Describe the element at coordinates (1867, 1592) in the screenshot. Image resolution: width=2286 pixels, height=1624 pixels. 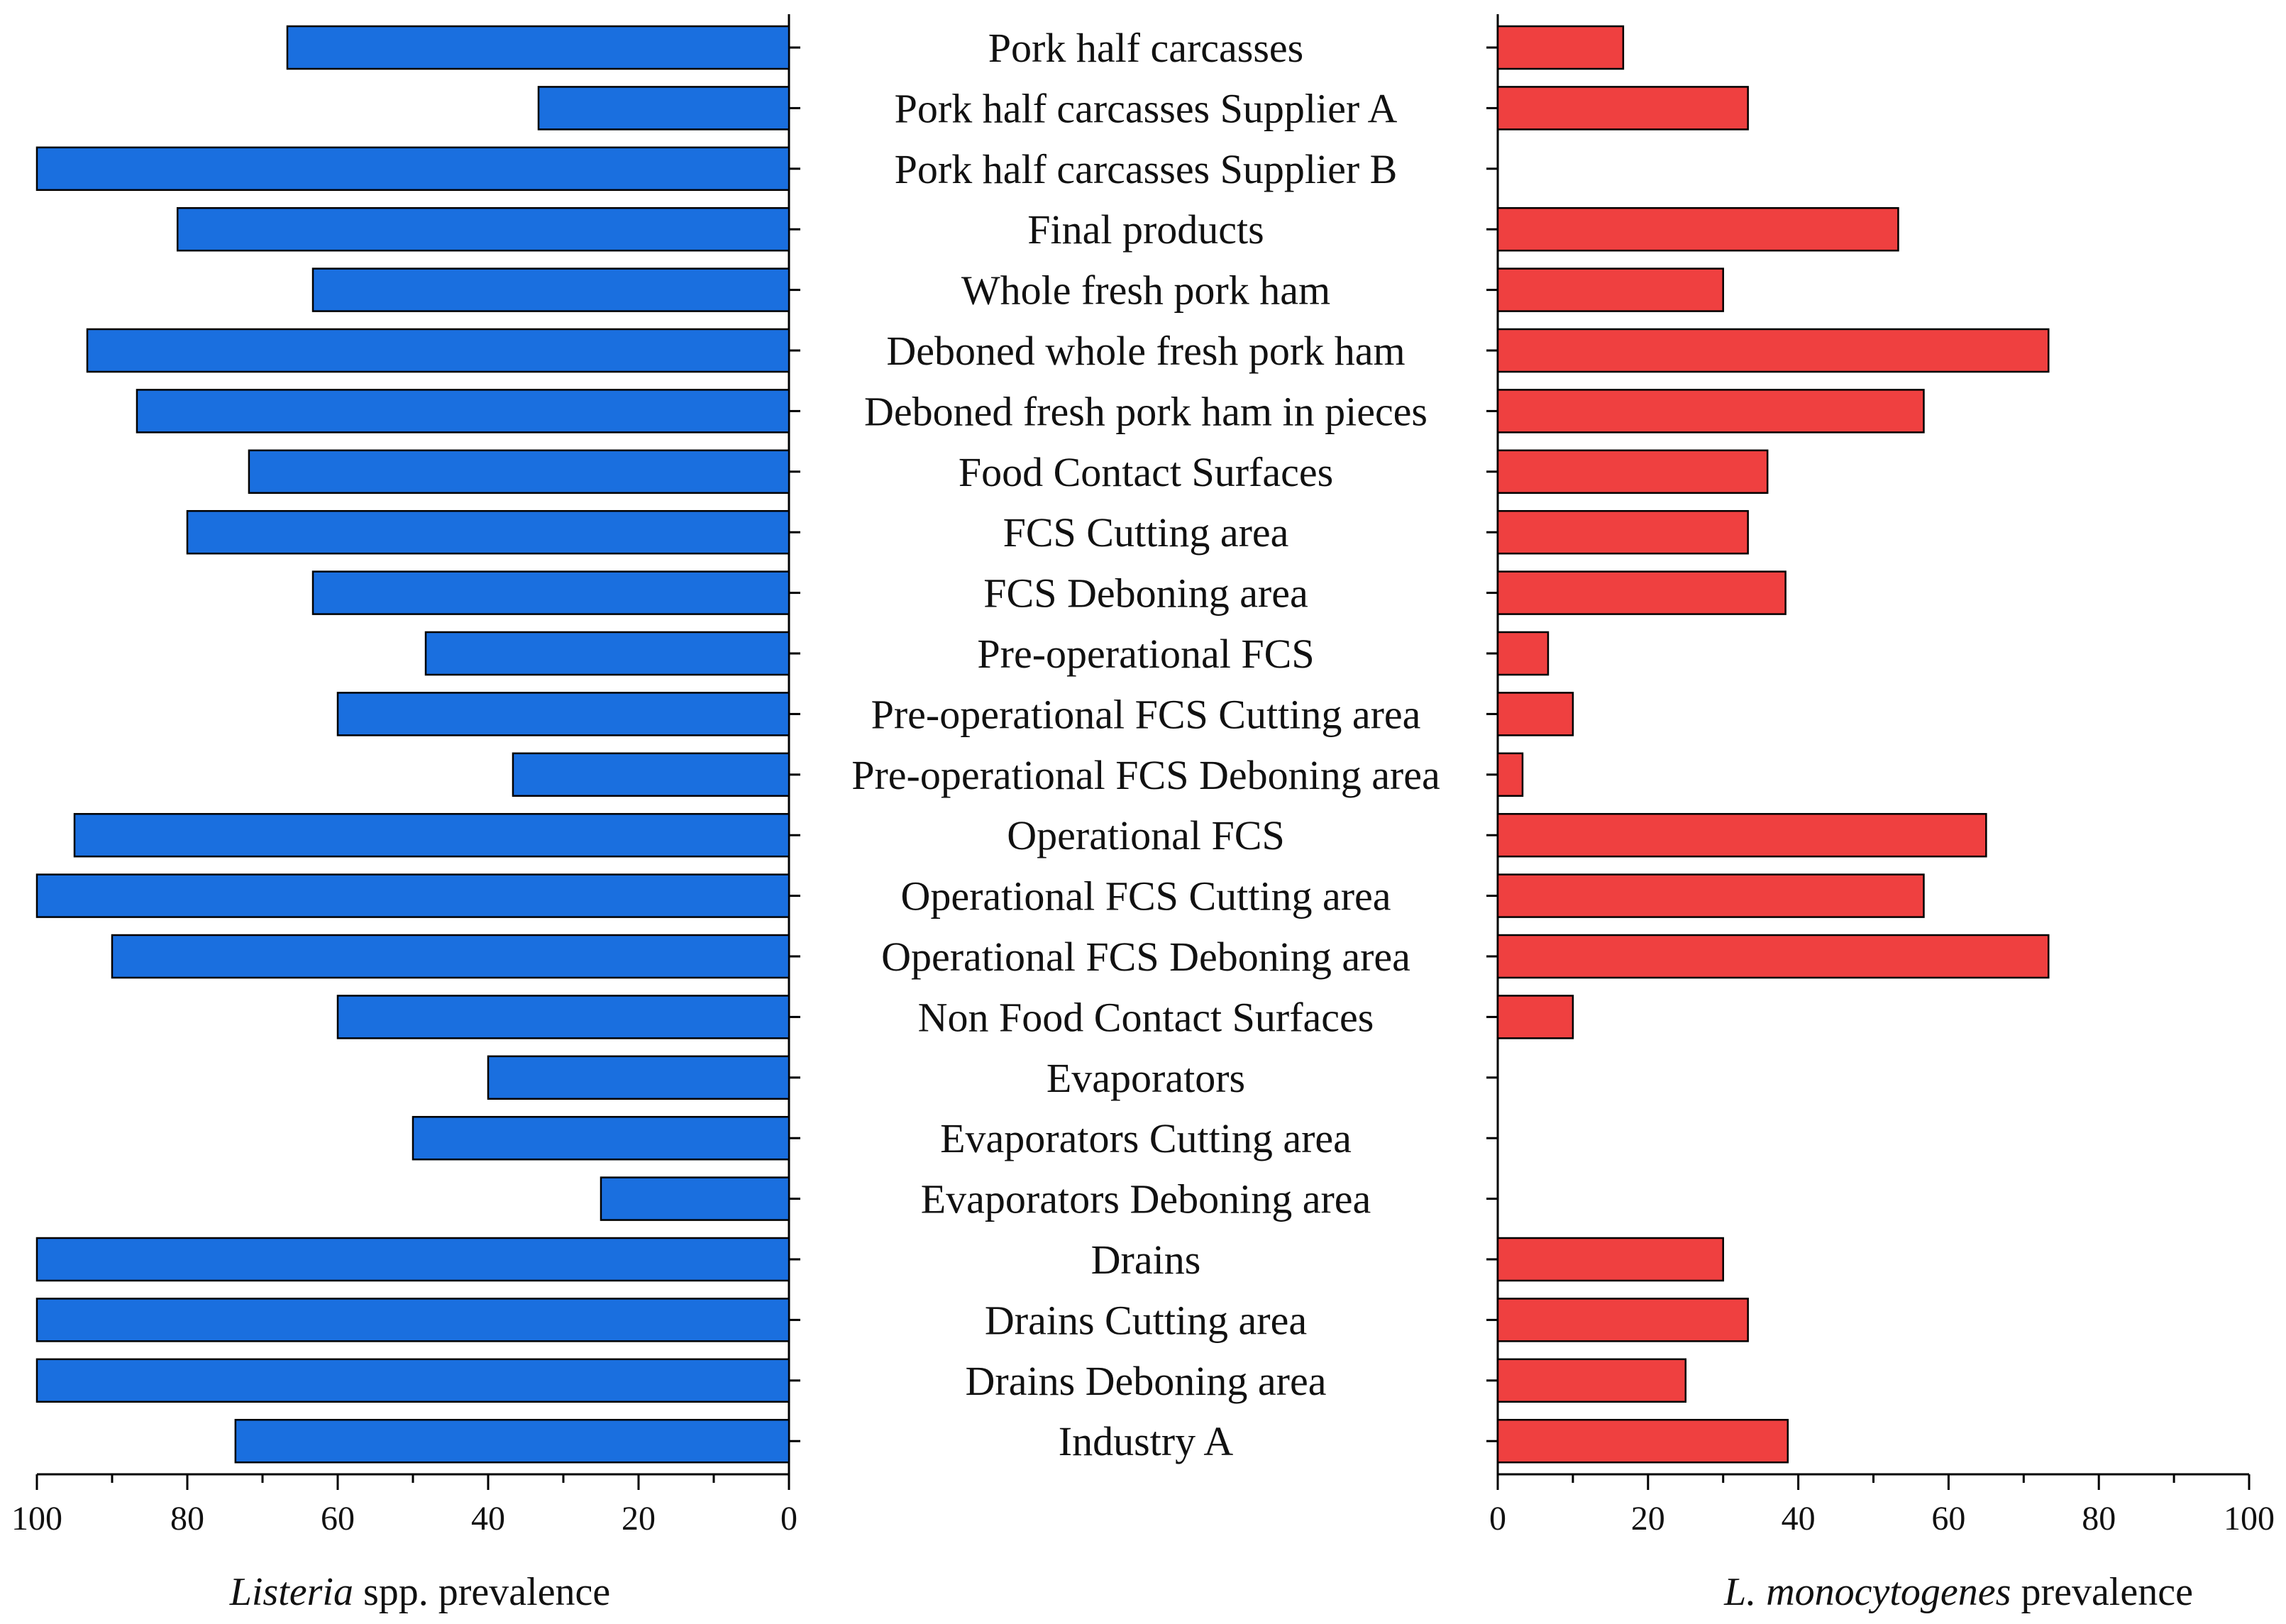
I see `monocytogenes-x-axis-title-italic-part: L. monocytogenes` at that location.